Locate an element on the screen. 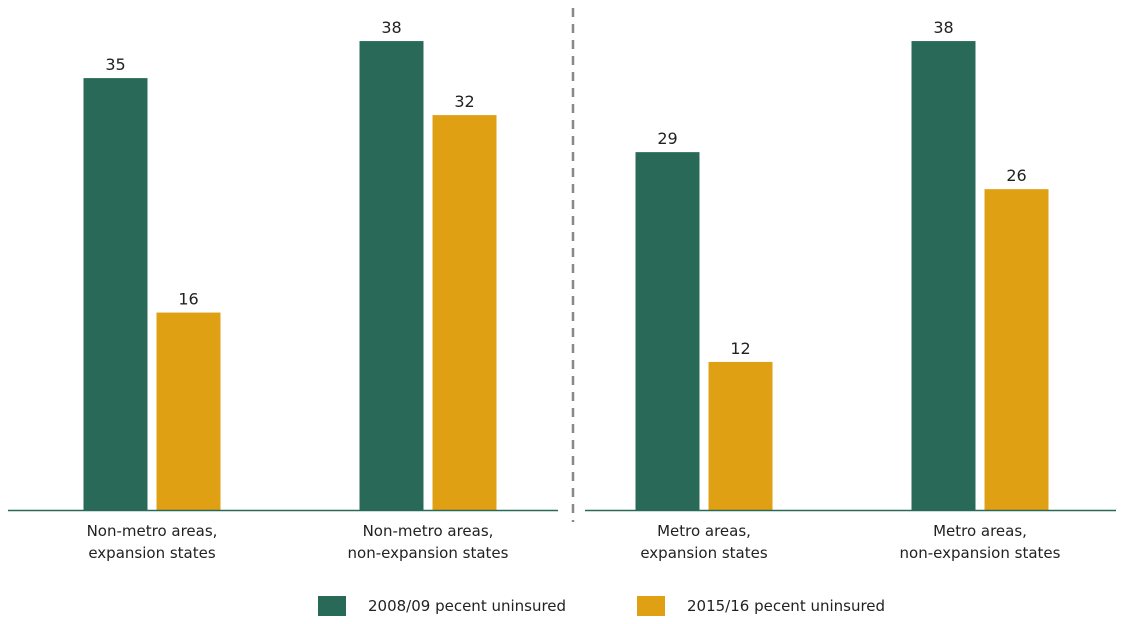 The width and height of the screenshot is (1124, 624). data-label-series1-cat2: 12 is located at coordinates (740, 348).